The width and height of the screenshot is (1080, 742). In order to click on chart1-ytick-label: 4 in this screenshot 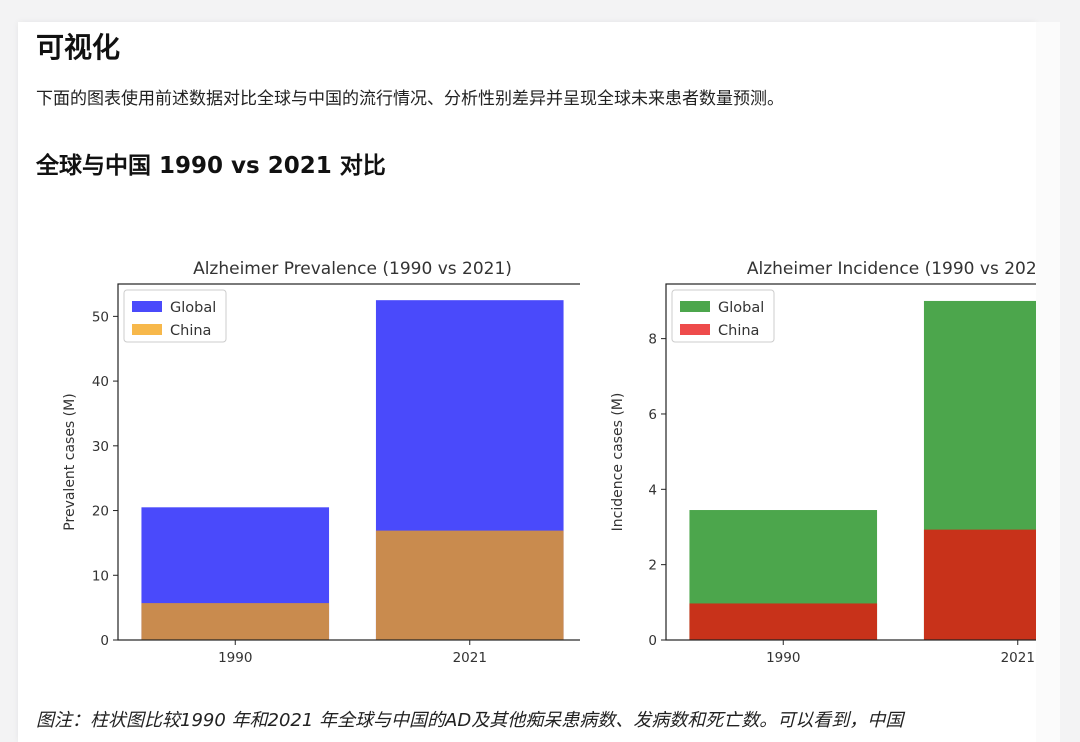, I will do `click(652, 490)`.